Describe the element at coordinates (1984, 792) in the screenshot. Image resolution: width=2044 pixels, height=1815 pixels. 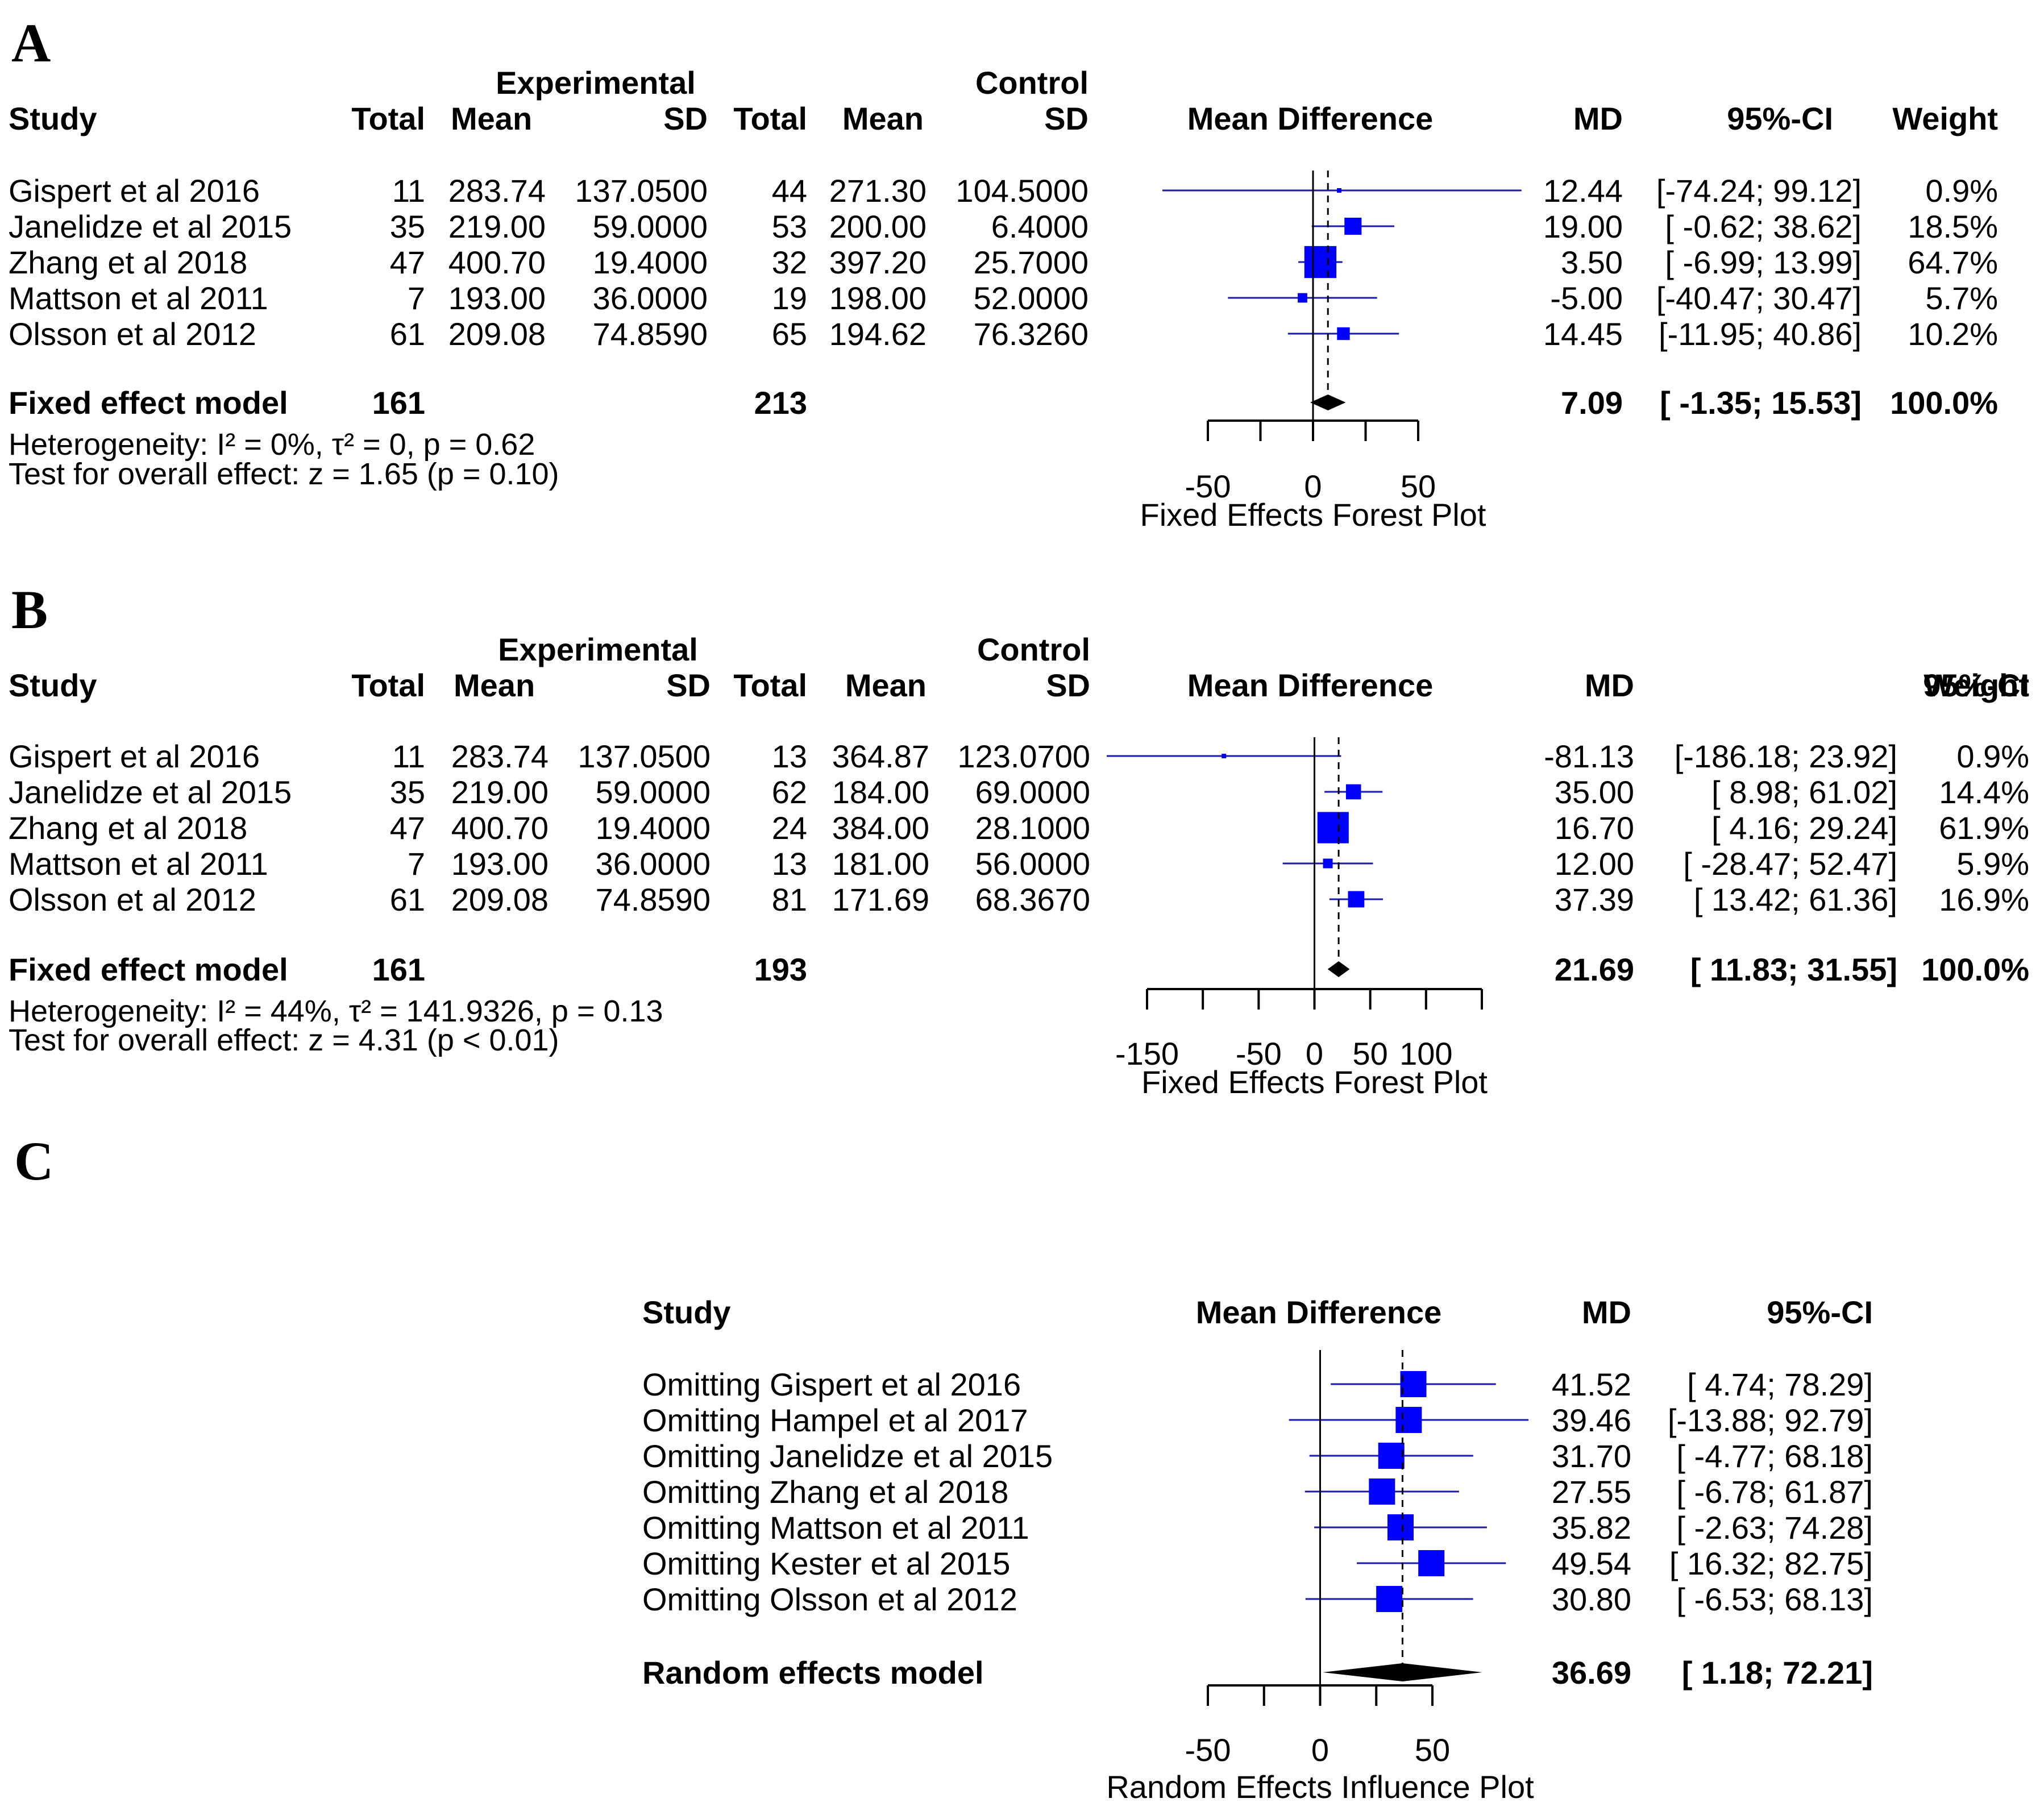
I see `weight-value: 14.4%` at that location.